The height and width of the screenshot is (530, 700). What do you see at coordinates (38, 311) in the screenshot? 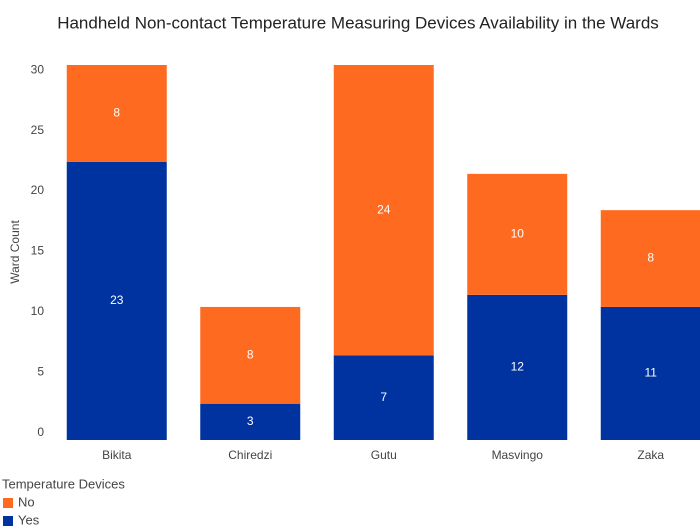
I see `y-tick-label: 10` at bounding box center [38, 311].